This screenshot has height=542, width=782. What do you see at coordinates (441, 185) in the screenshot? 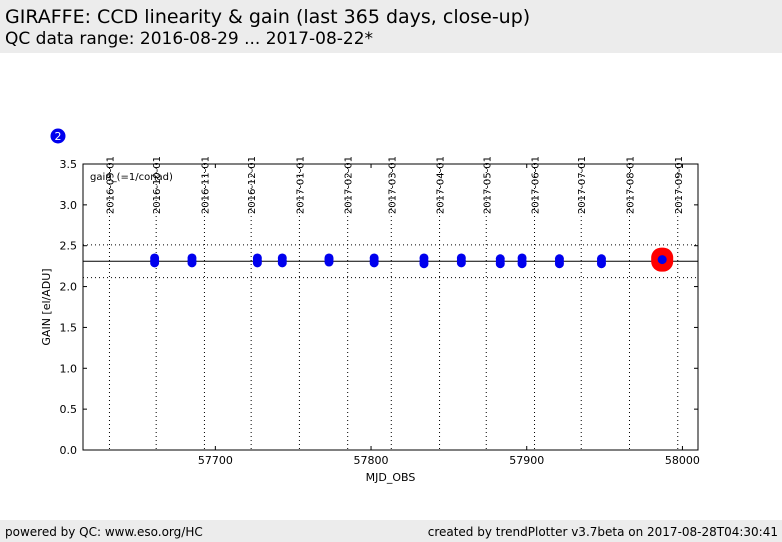
I see `date-tick-label: 2017-04-01` at bounding box center [441, 185].